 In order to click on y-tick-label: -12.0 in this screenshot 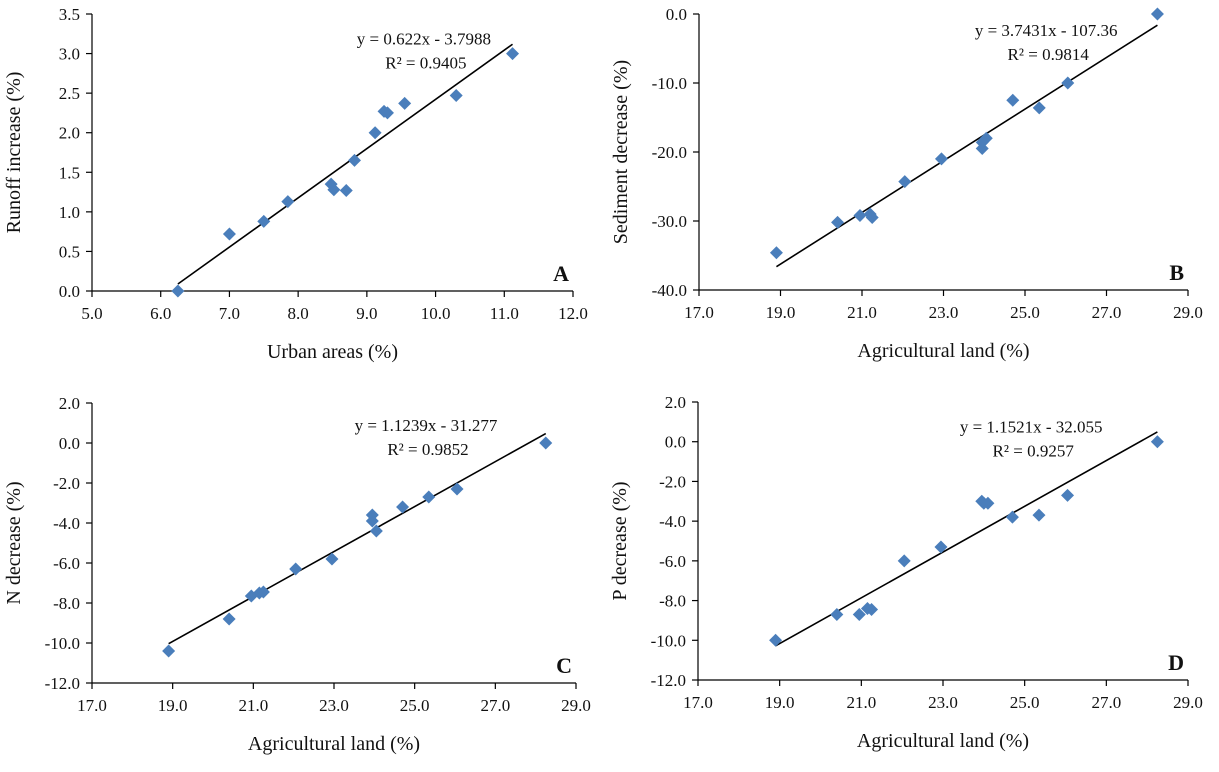, I will do `click(62, 683)`.